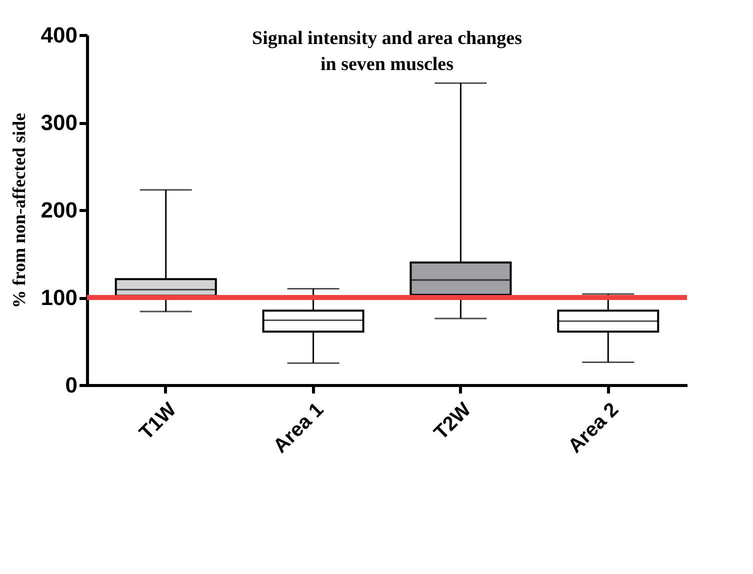 Image resolution: width=753 pixels, height=574 pixels. I want to click on y-tick-label: 100, so click(59, 297).